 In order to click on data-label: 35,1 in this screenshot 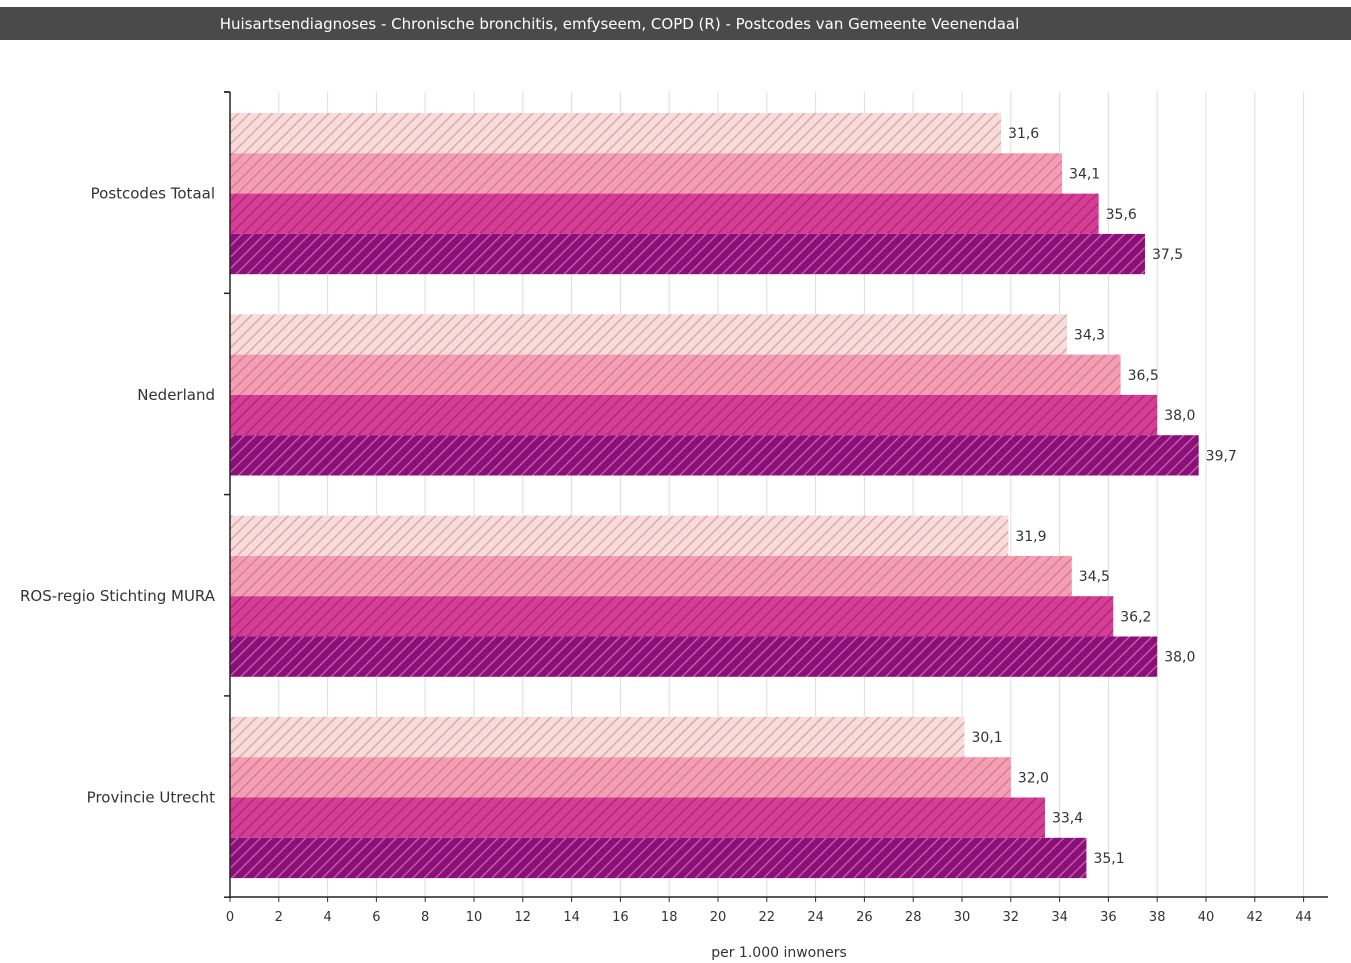, I will do `click(1108, 859)`.